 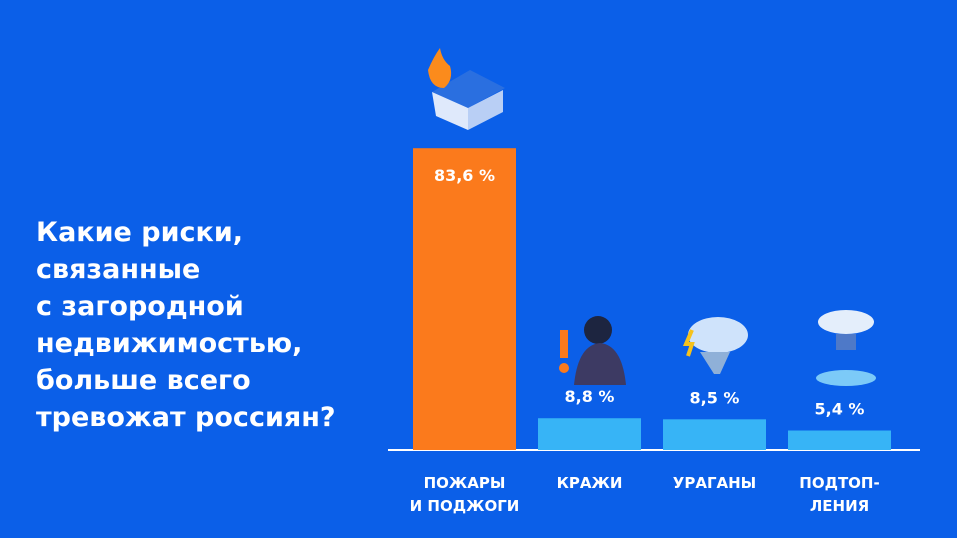 I want to click on category-label: ПОДТОП- ЛЕНИЯ, so click(x=839, y=494).